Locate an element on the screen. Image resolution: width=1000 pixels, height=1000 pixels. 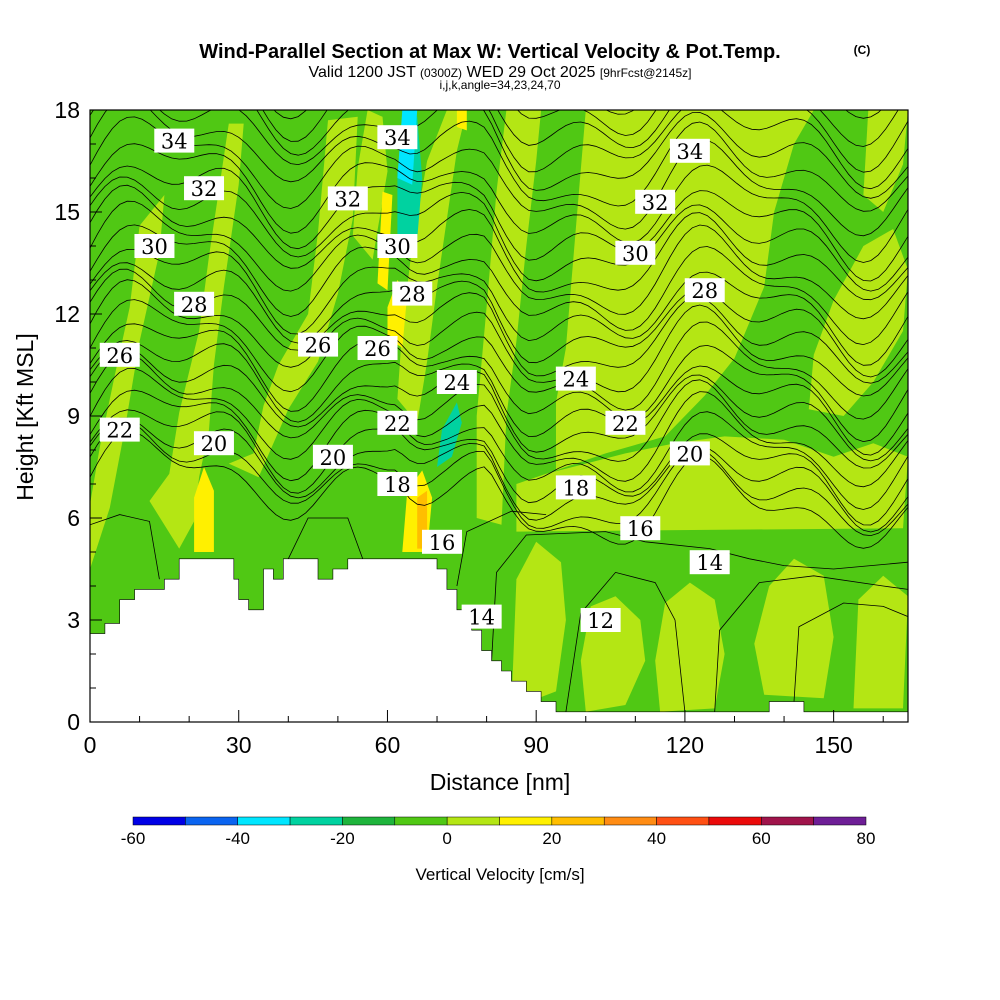
colorbar-tick-label: -60 is located at coordinates (133, 838).